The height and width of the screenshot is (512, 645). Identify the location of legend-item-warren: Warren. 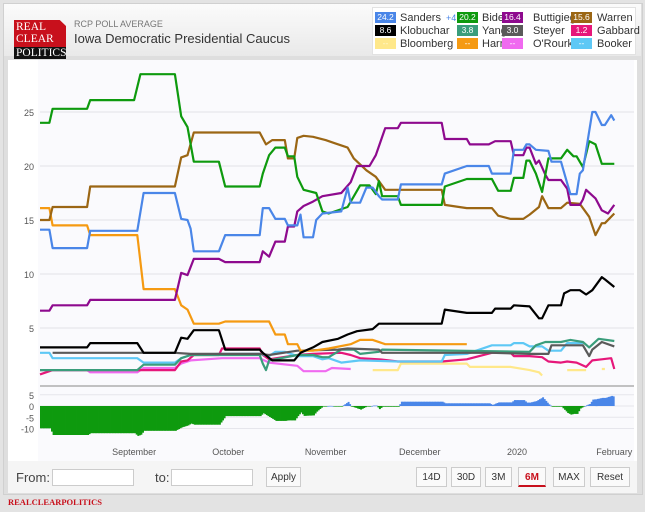
(615, 18).